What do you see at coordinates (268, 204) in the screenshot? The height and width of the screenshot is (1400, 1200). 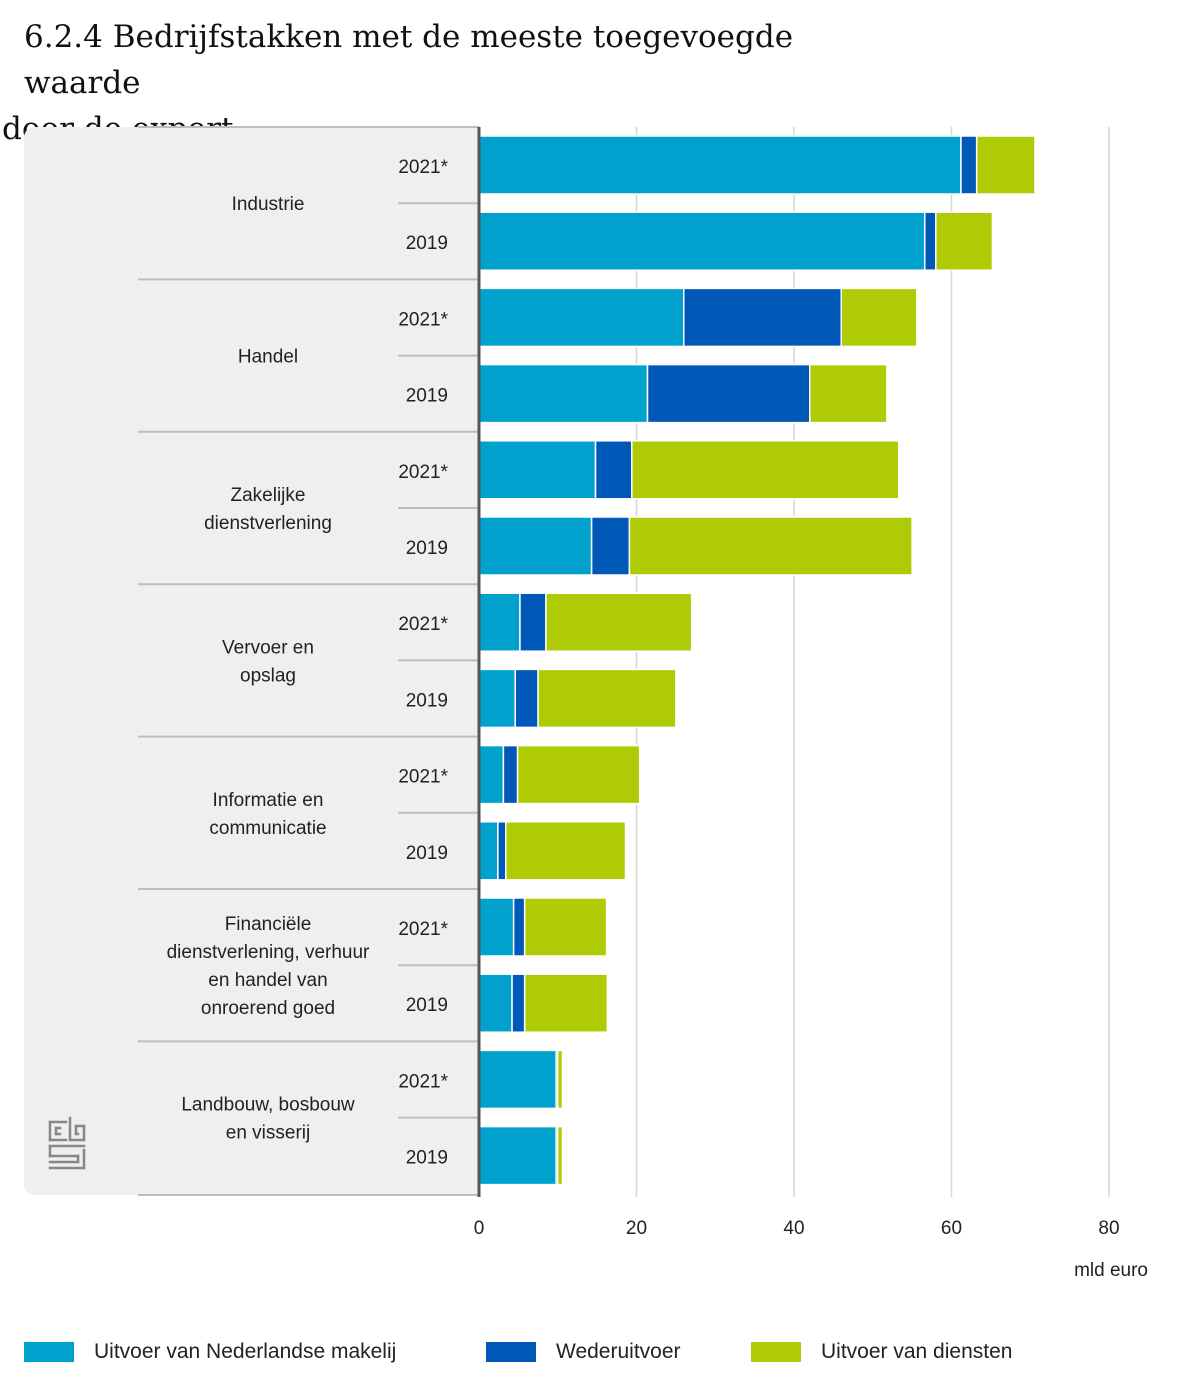 I see `group-label: Industrie` at bounding box center [268, 204].